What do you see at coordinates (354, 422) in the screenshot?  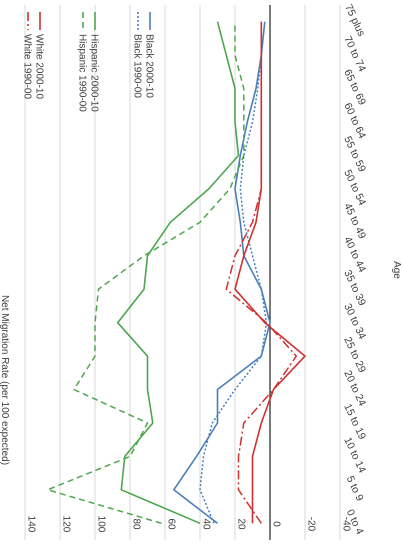 I see `category-tick-label: 15 to 19` at bounding box center [354, 422].